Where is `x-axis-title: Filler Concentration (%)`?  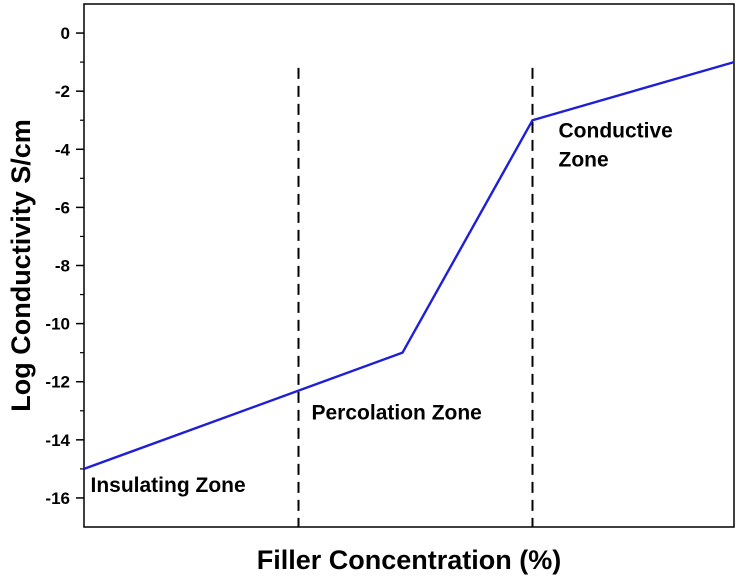 x-axis-title: Filler Concentration (%) is located at coordinates (409, 560).